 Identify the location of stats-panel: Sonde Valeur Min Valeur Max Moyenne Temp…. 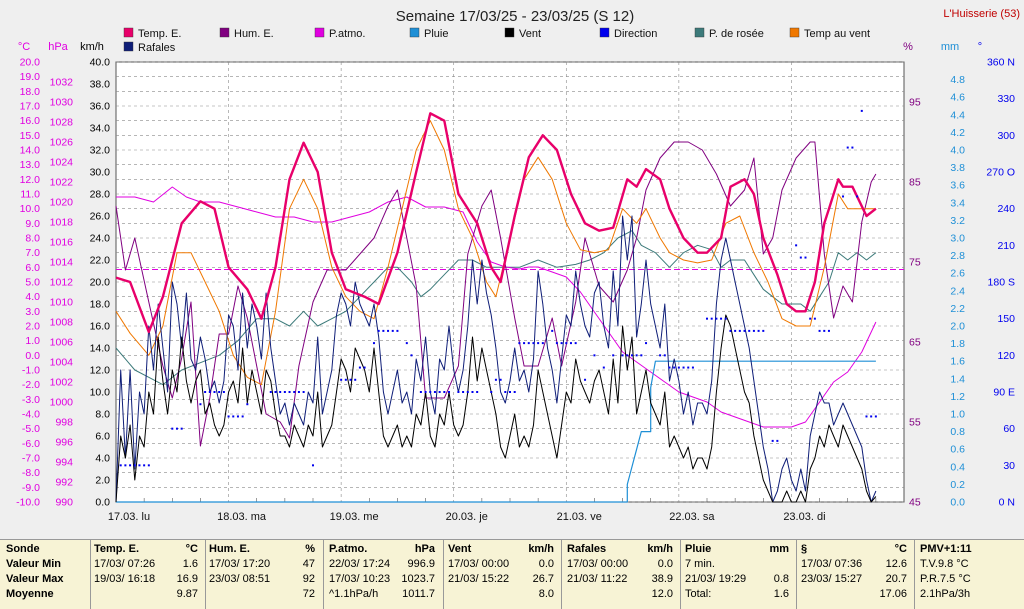
(512, 574).